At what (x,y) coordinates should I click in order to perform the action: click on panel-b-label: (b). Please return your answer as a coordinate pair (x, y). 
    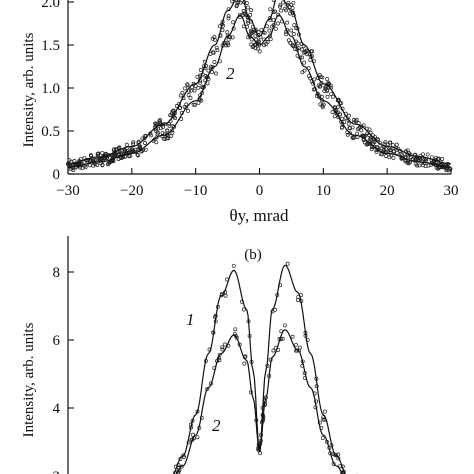
    Looking at the image, I should click on (253, 255).